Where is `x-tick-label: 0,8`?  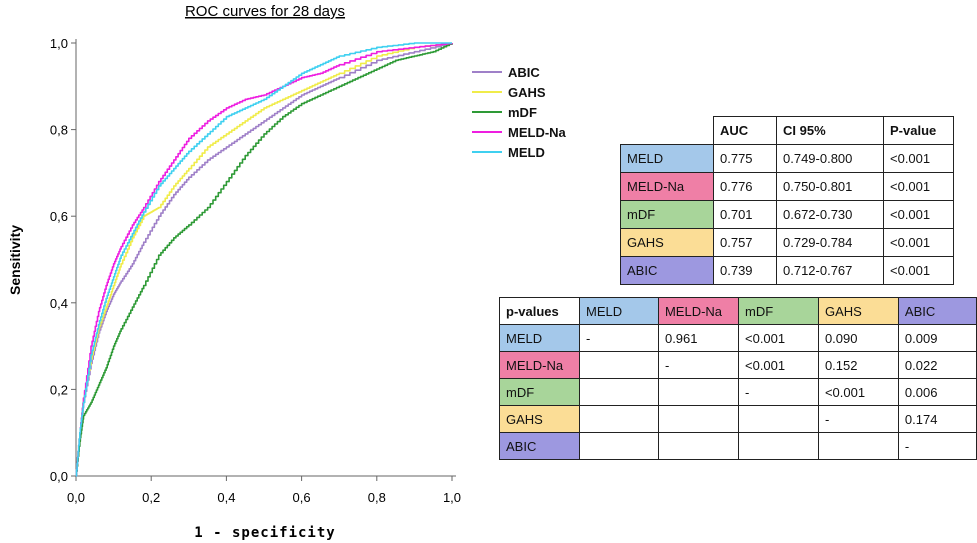
x-tick-label: 0,8 is located at coordinates (377, 497).